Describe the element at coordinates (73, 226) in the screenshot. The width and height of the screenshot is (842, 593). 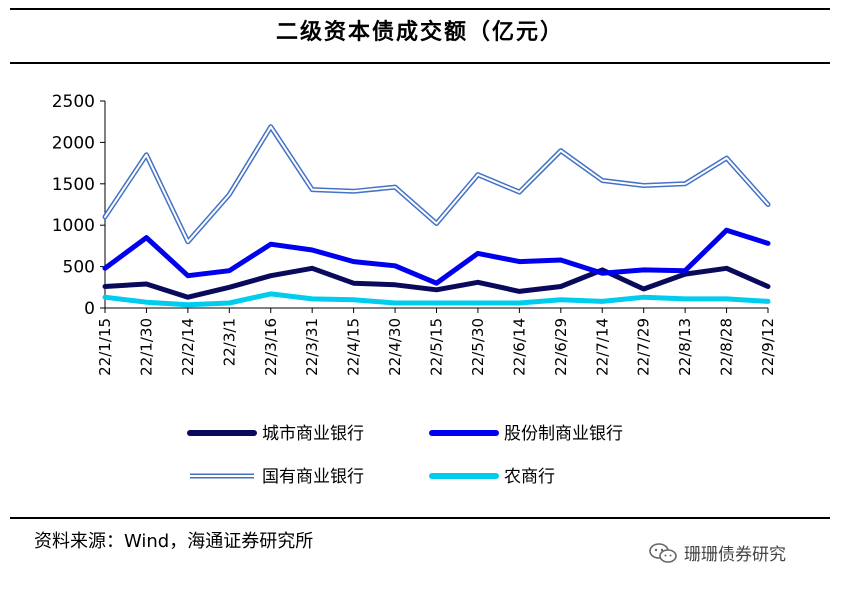
I see `y-tick-label: 1000` at that location.